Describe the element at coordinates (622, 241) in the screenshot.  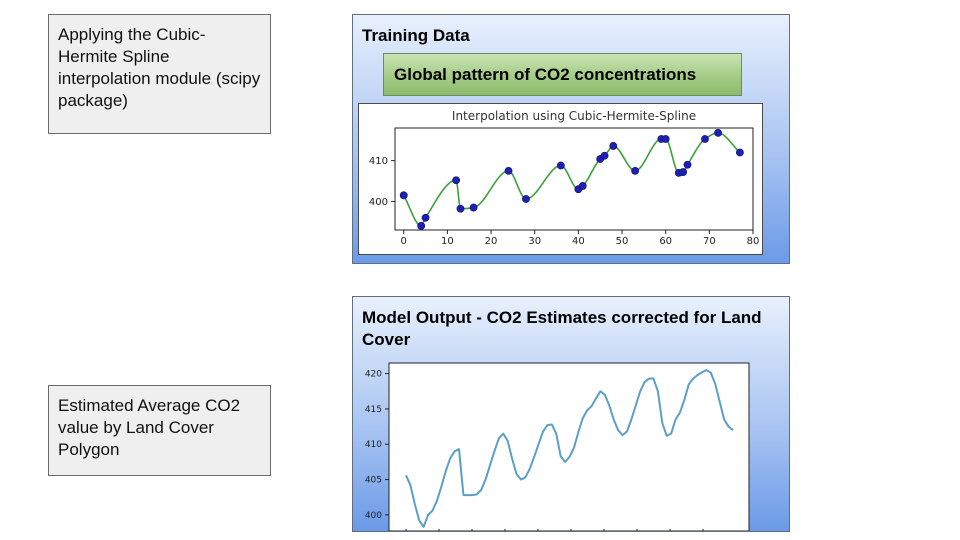
I see `x-tick-label: 50` at that location.